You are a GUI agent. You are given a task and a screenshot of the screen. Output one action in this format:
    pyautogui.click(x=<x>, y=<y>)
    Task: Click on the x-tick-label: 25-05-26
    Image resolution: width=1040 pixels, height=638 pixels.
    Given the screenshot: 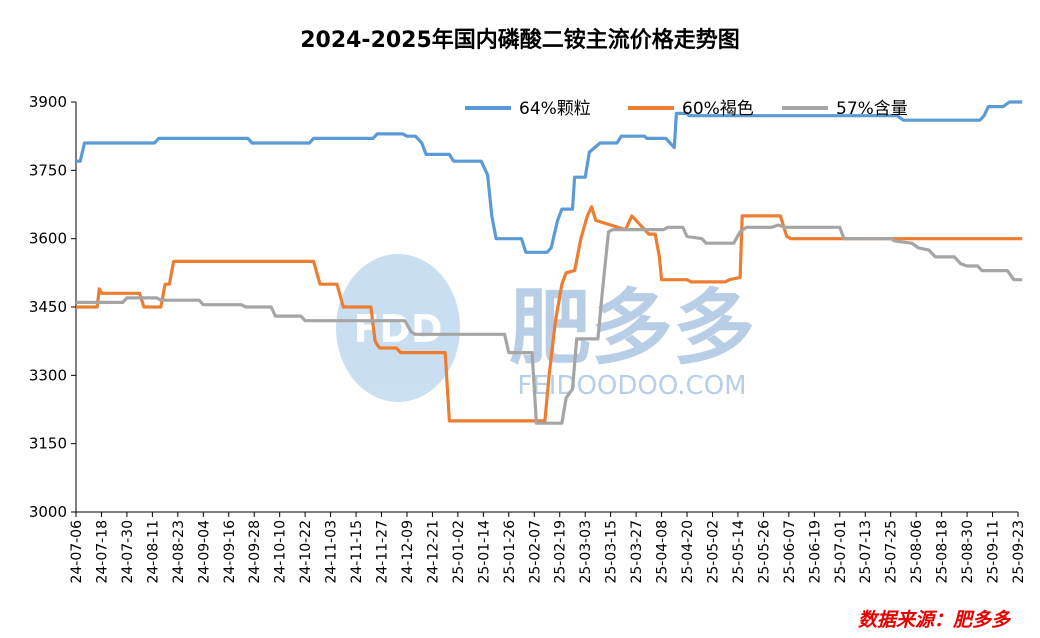 What is the action you would take?
    pyautogui.click(x=764, y=552)
    